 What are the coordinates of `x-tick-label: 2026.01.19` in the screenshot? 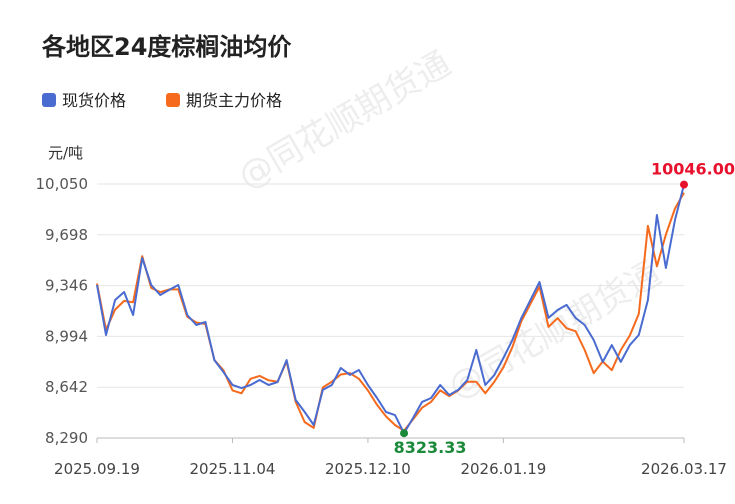 It's located at (503, 469).